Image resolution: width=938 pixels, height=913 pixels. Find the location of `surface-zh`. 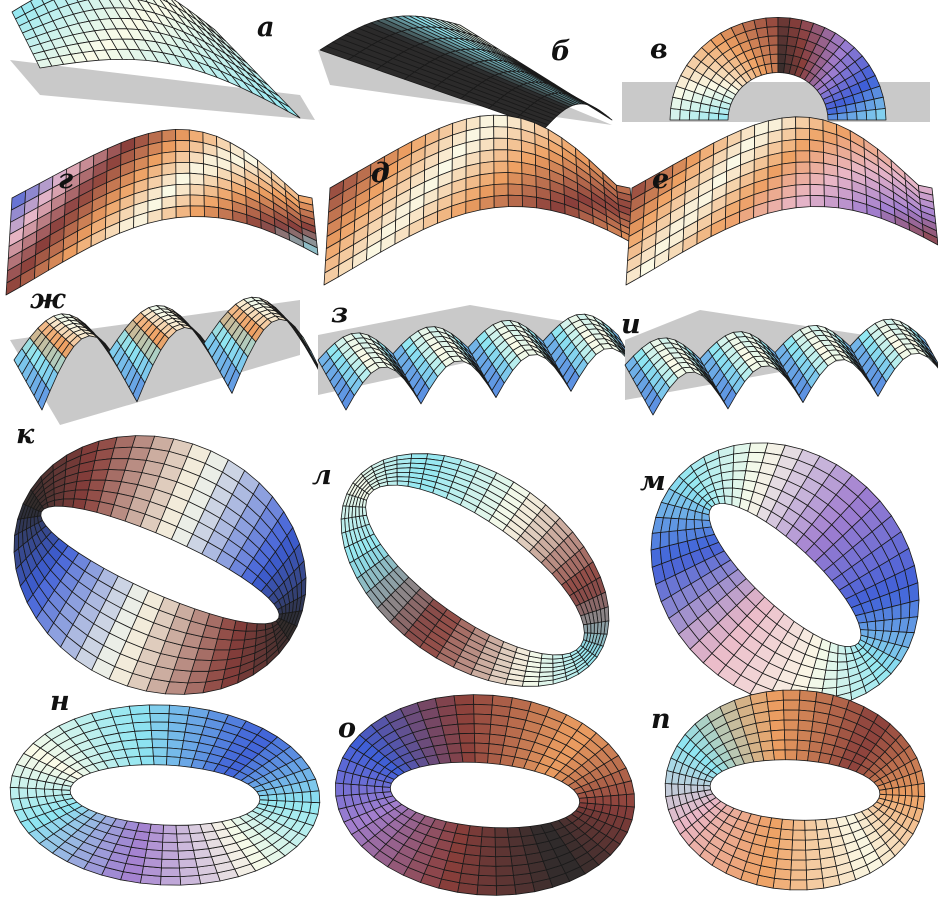

surface-zh is located at coordinates (170, 353).